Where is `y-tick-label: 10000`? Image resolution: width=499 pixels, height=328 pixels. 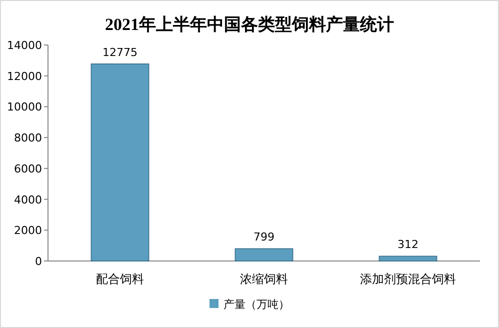
y-tick-label: 10000 is located at coordinates (24, 107).